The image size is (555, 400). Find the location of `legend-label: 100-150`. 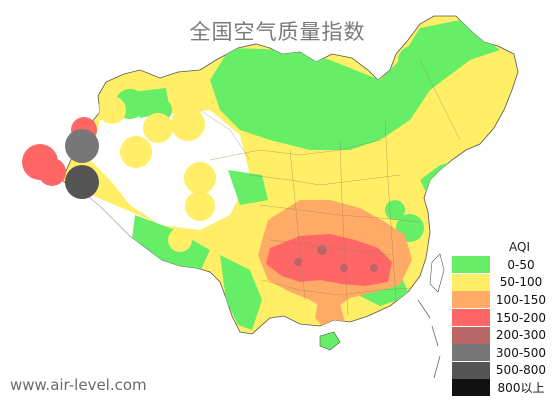

legend-label: 100-150 is located at coordinates (521, 299).